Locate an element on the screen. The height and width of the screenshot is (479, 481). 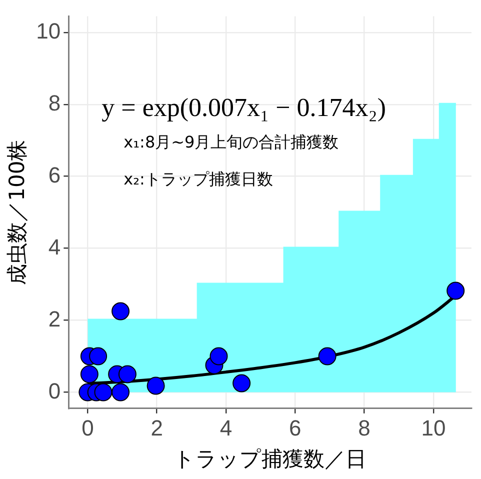
annotation: x₂:トラップ捕獲日数 is located at coordinates (198, 178).